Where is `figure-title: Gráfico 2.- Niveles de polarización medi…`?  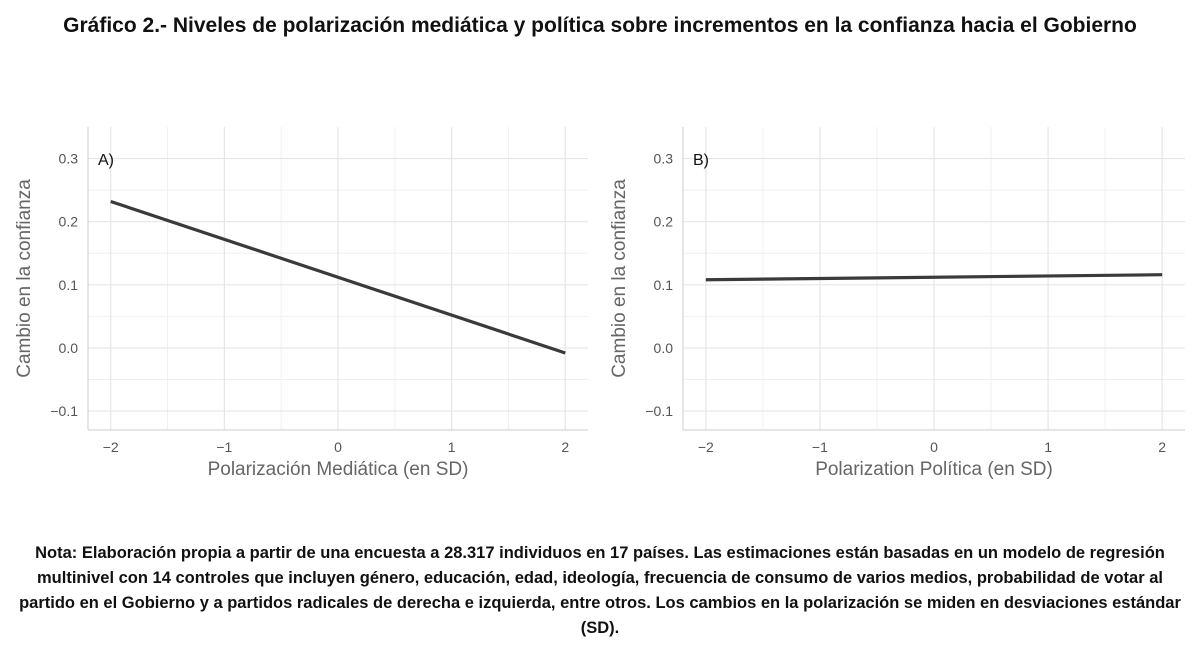
figure-title: Gráfico 2.- Niveles de polarización medi… is located at coordinates (600, 25).